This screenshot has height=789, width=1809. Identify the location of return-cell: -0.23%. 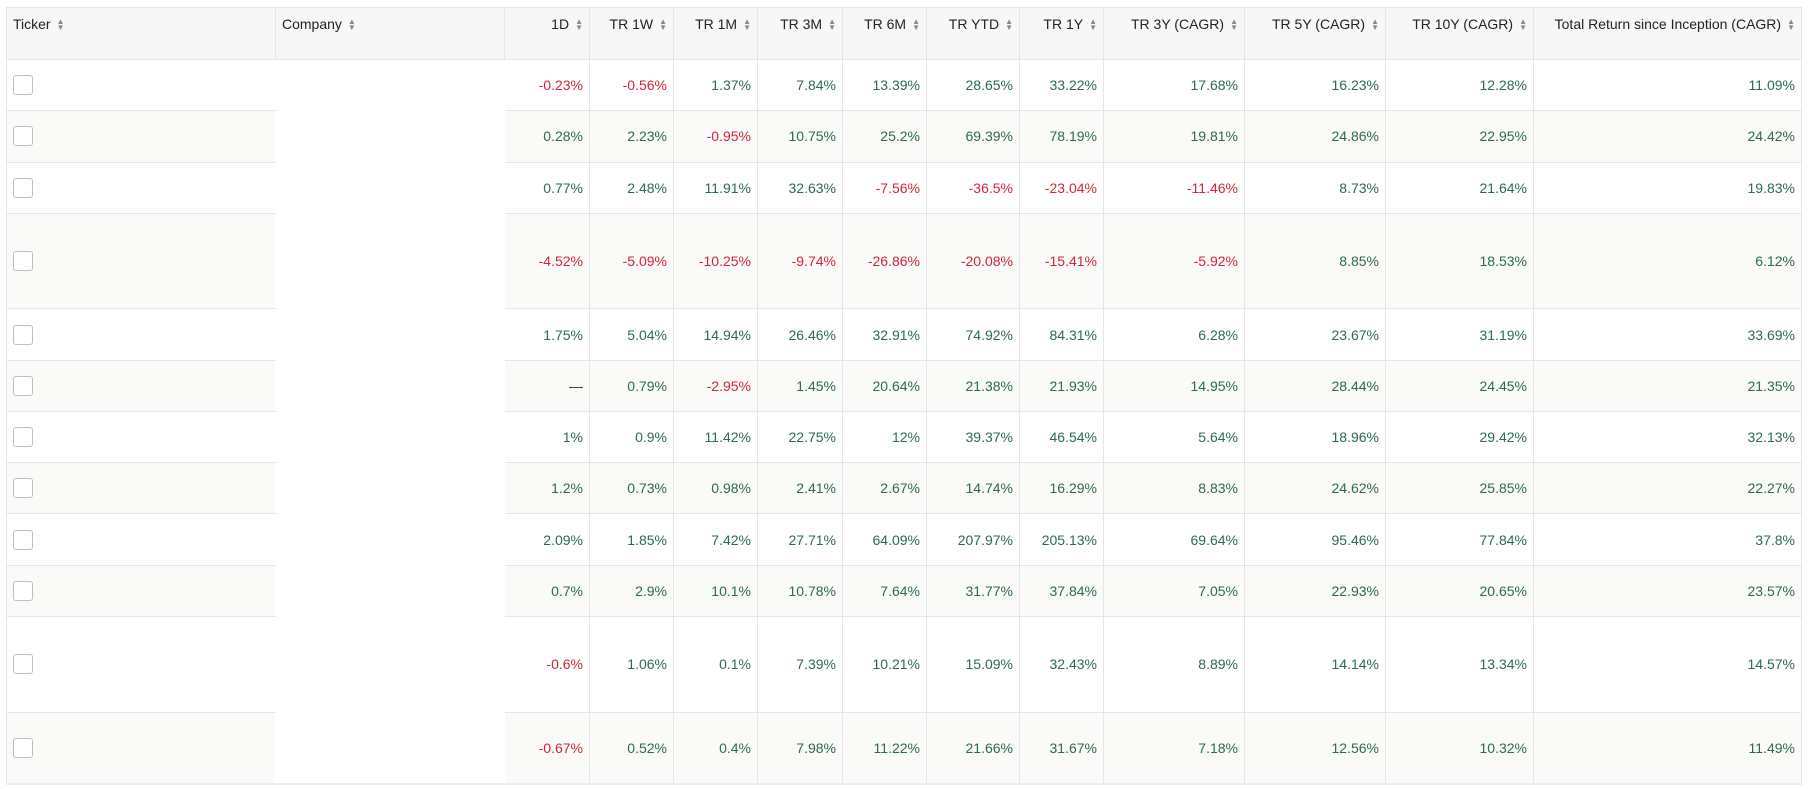
(547, 85).